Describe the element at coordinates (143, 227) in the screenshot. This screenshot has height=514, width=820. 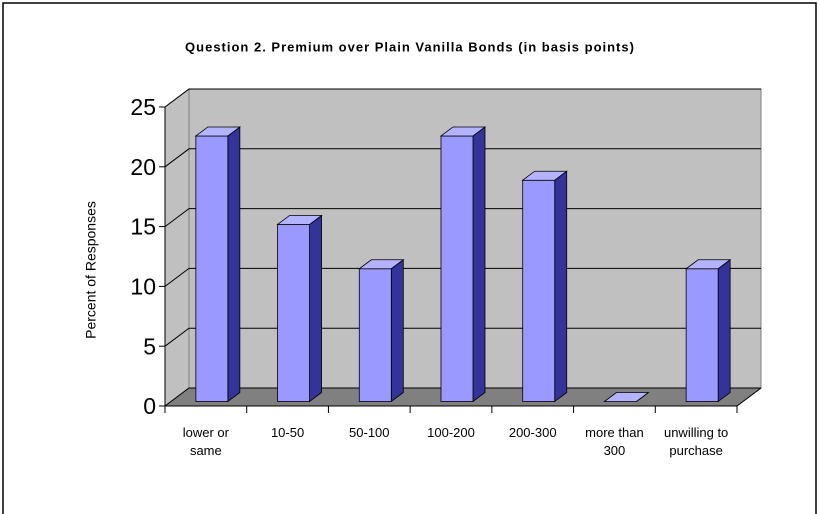
I see `y-tick-label: 15` at that location.